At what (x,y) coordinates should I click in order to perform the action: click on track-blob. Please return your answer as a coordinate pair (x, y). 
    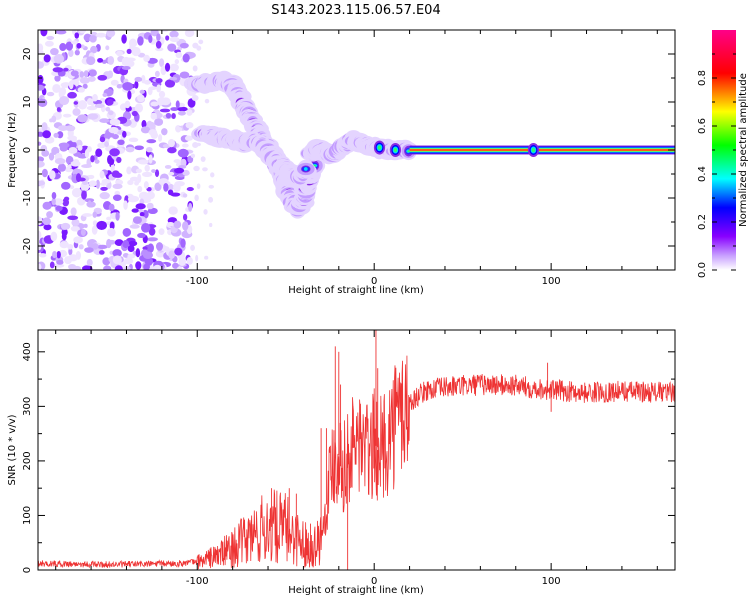
    Looking at the image, I should click on (408, 151).